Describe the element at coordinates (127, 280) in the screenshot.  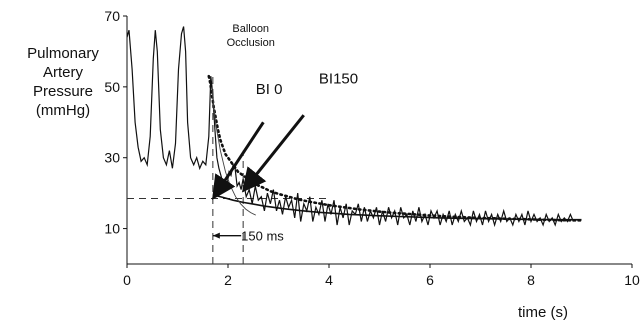
I see `x-tick-label: 0` at that location.